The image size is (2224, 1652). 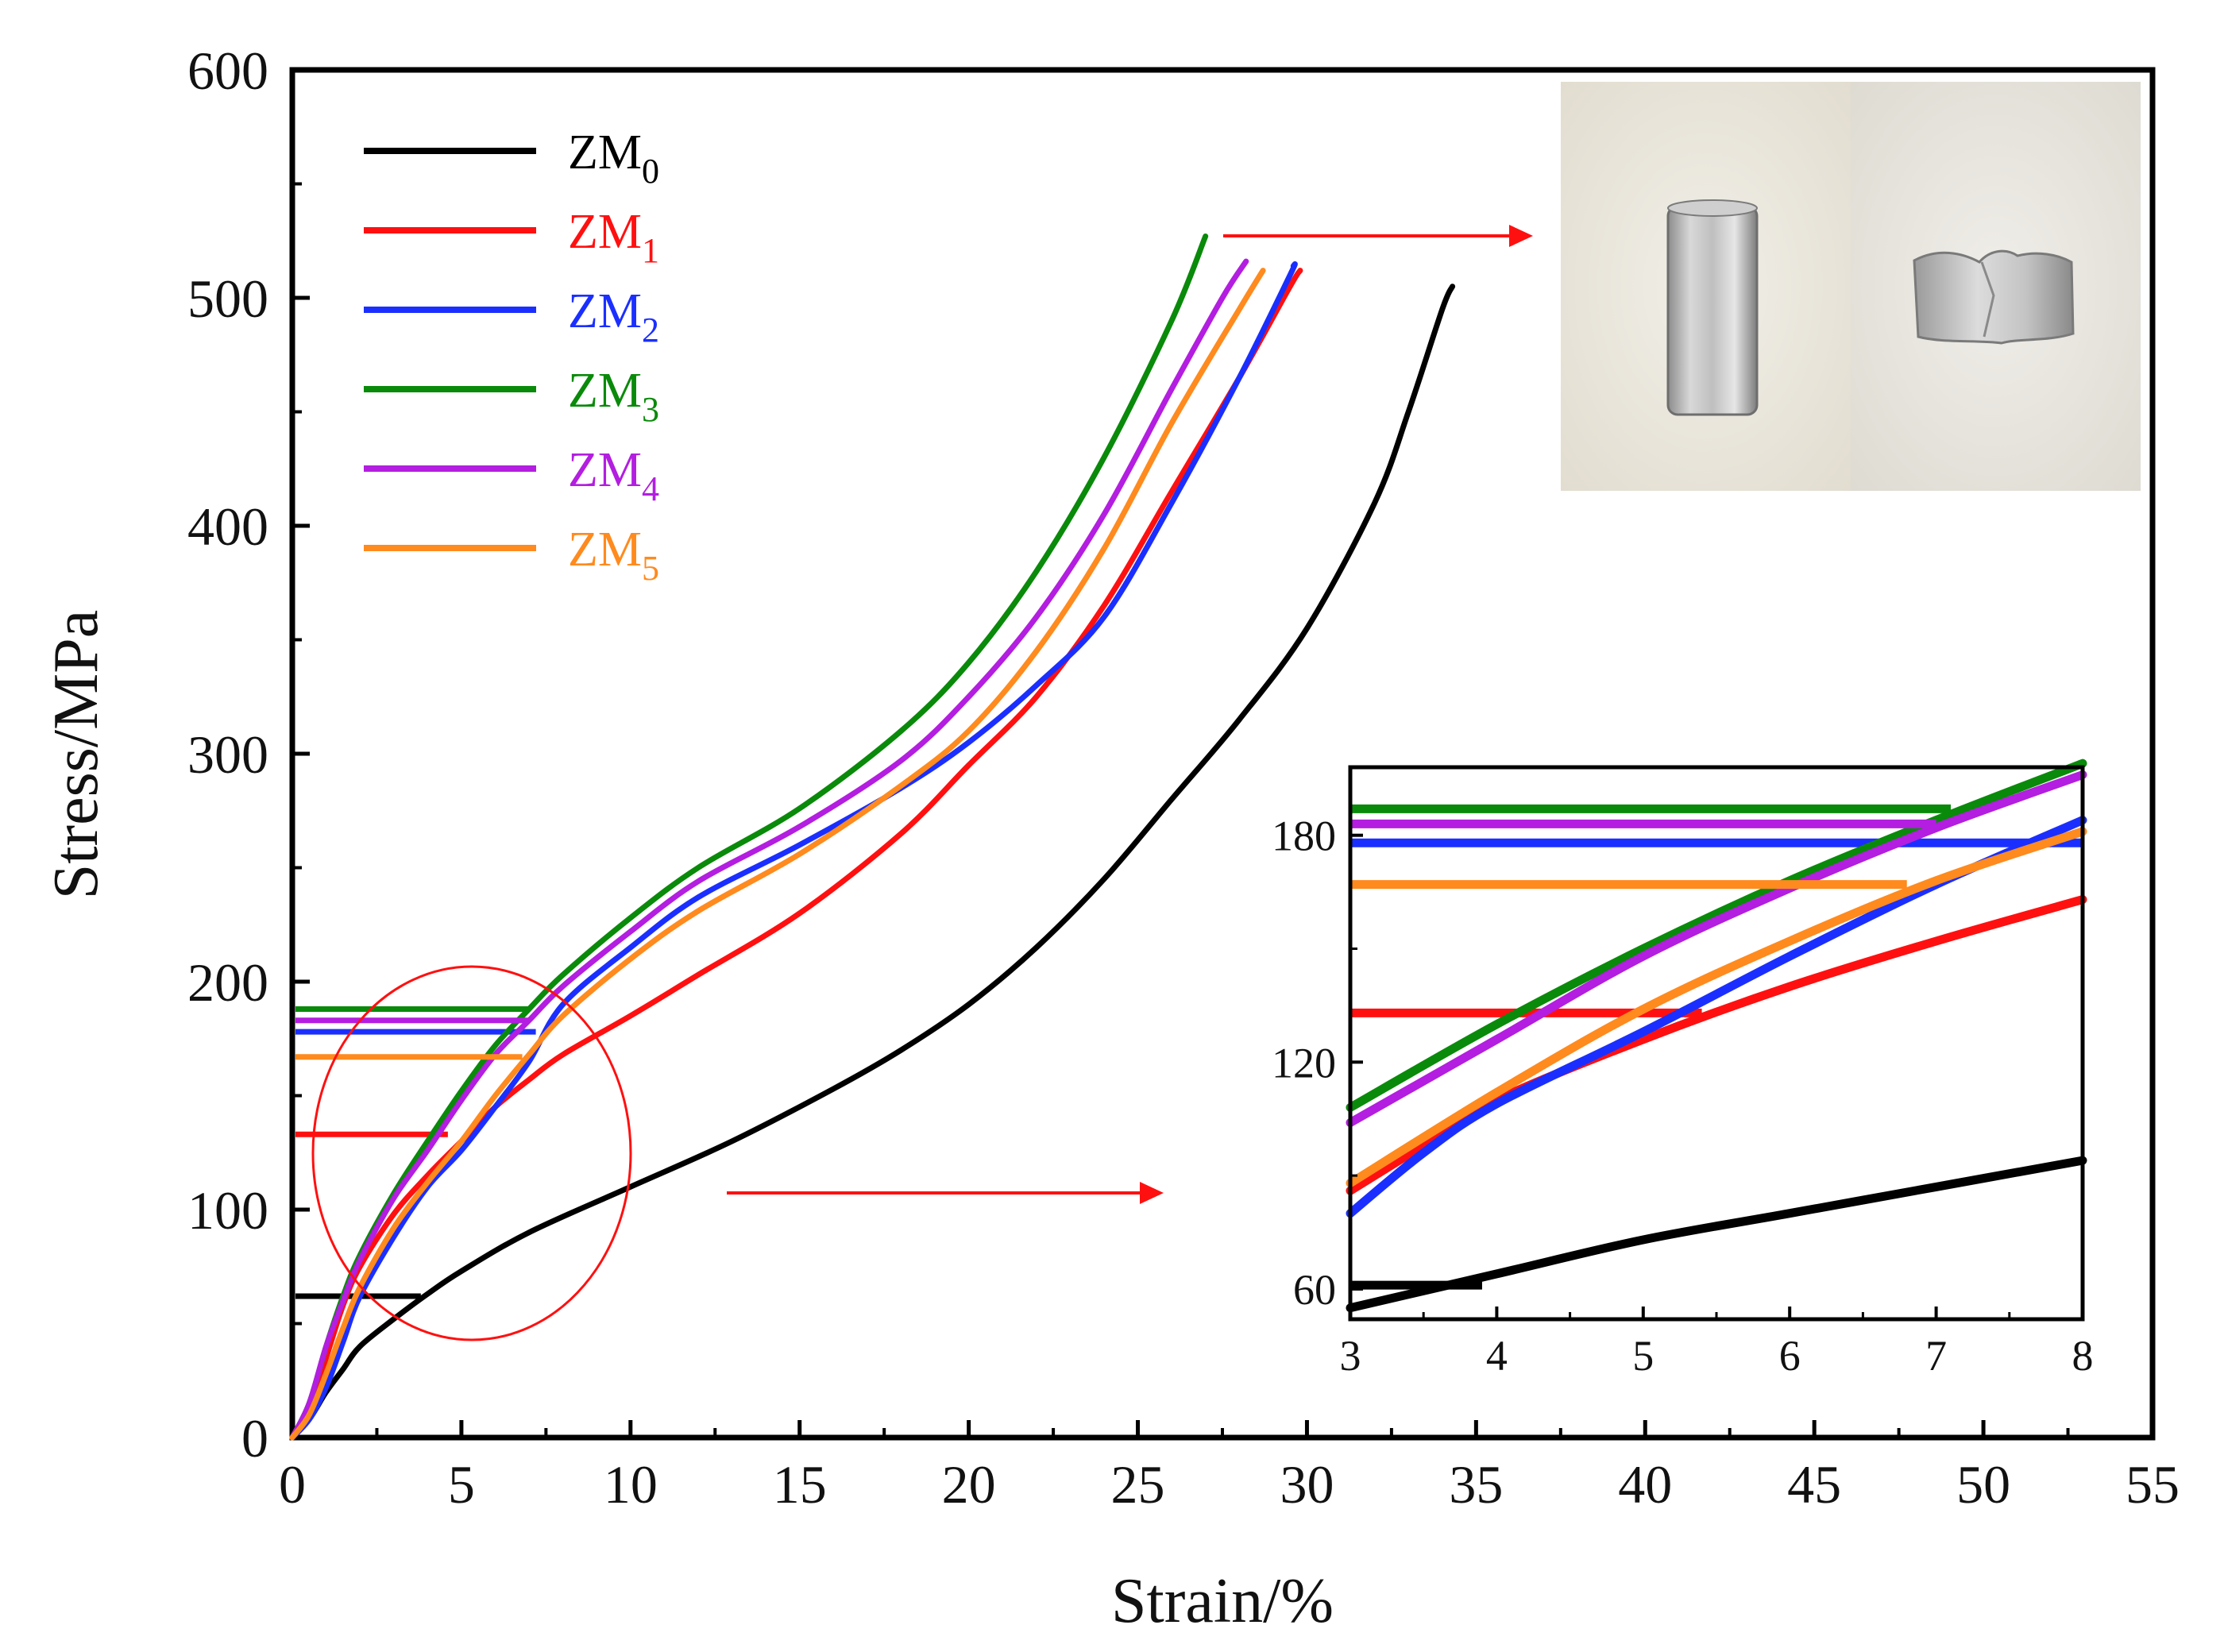 What do you see at coordinates (511, 356) in the screenshot?
I see `legend: ZM0 ZM1 ZM2 ZM3 ZM4 ZM5` at bounding box center [511, 356].